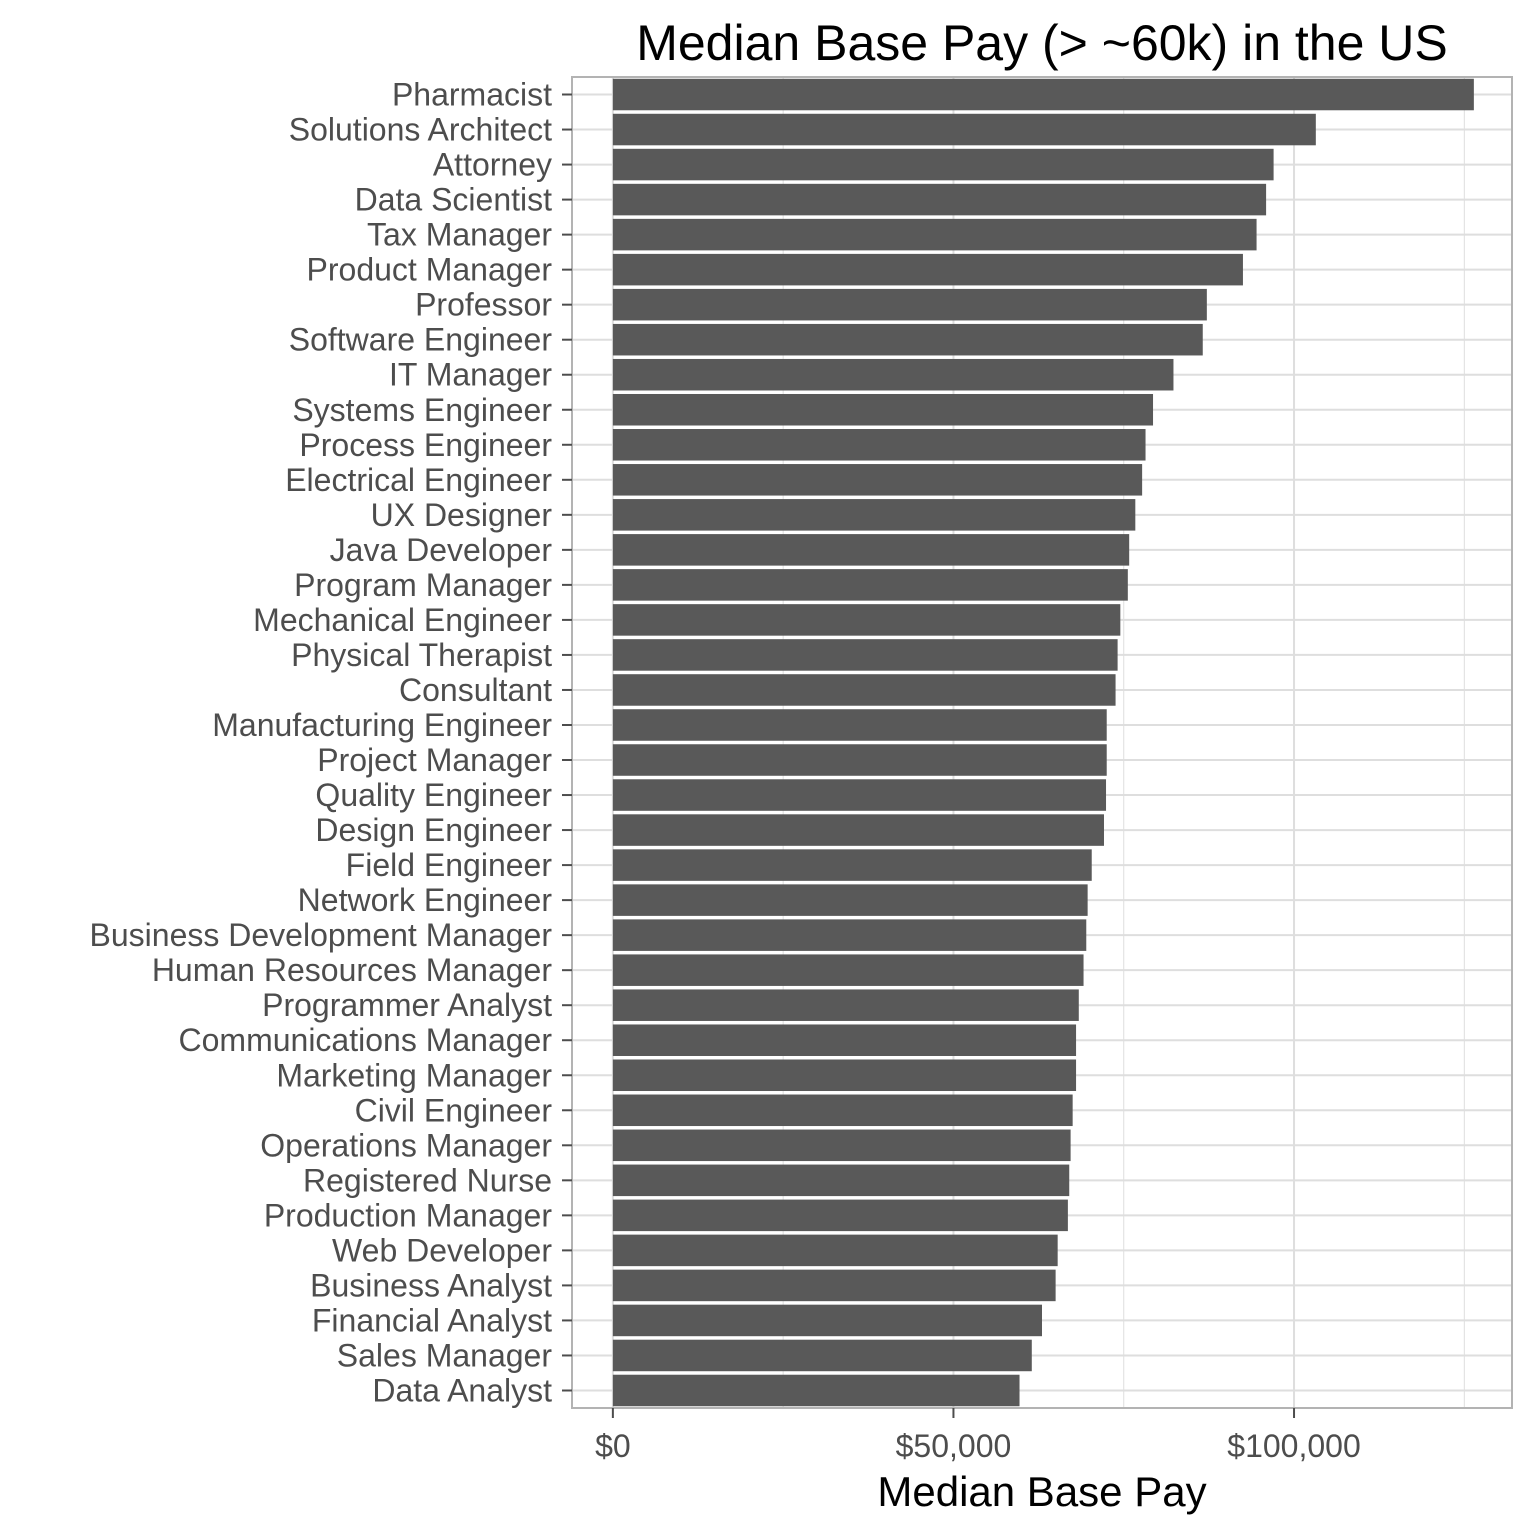 This screenshot has height=1536, width=1536. What do you see at coordinates (442, 1250) in the screenshot?
I see `y-tick-label: Web Developer` at bounding box center [442, 1250].